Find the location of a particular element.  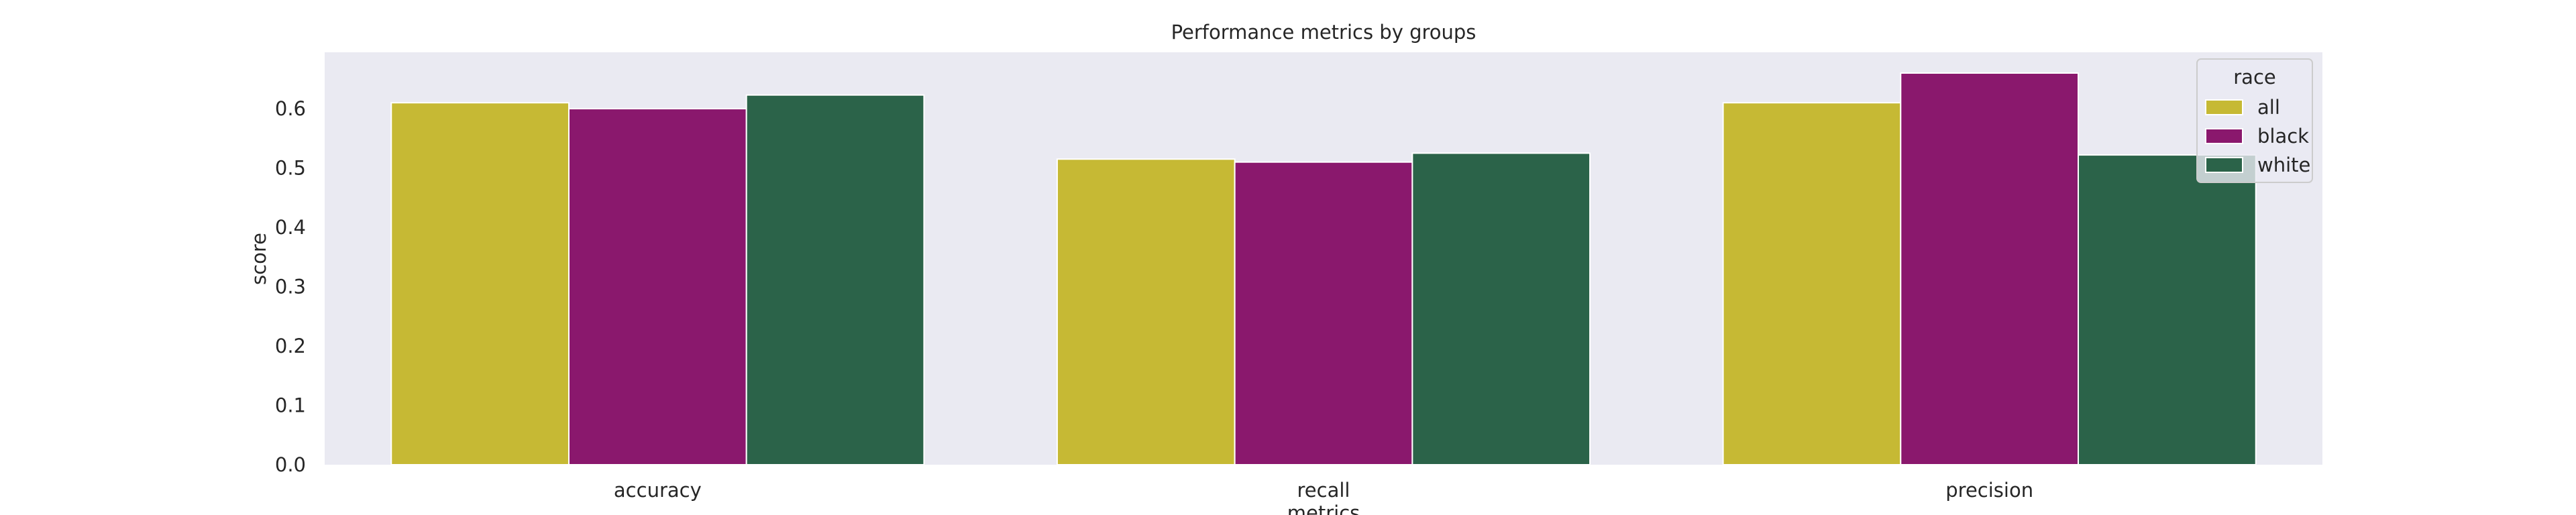

legend-label-white: white is located at coordinates (2283, 165).